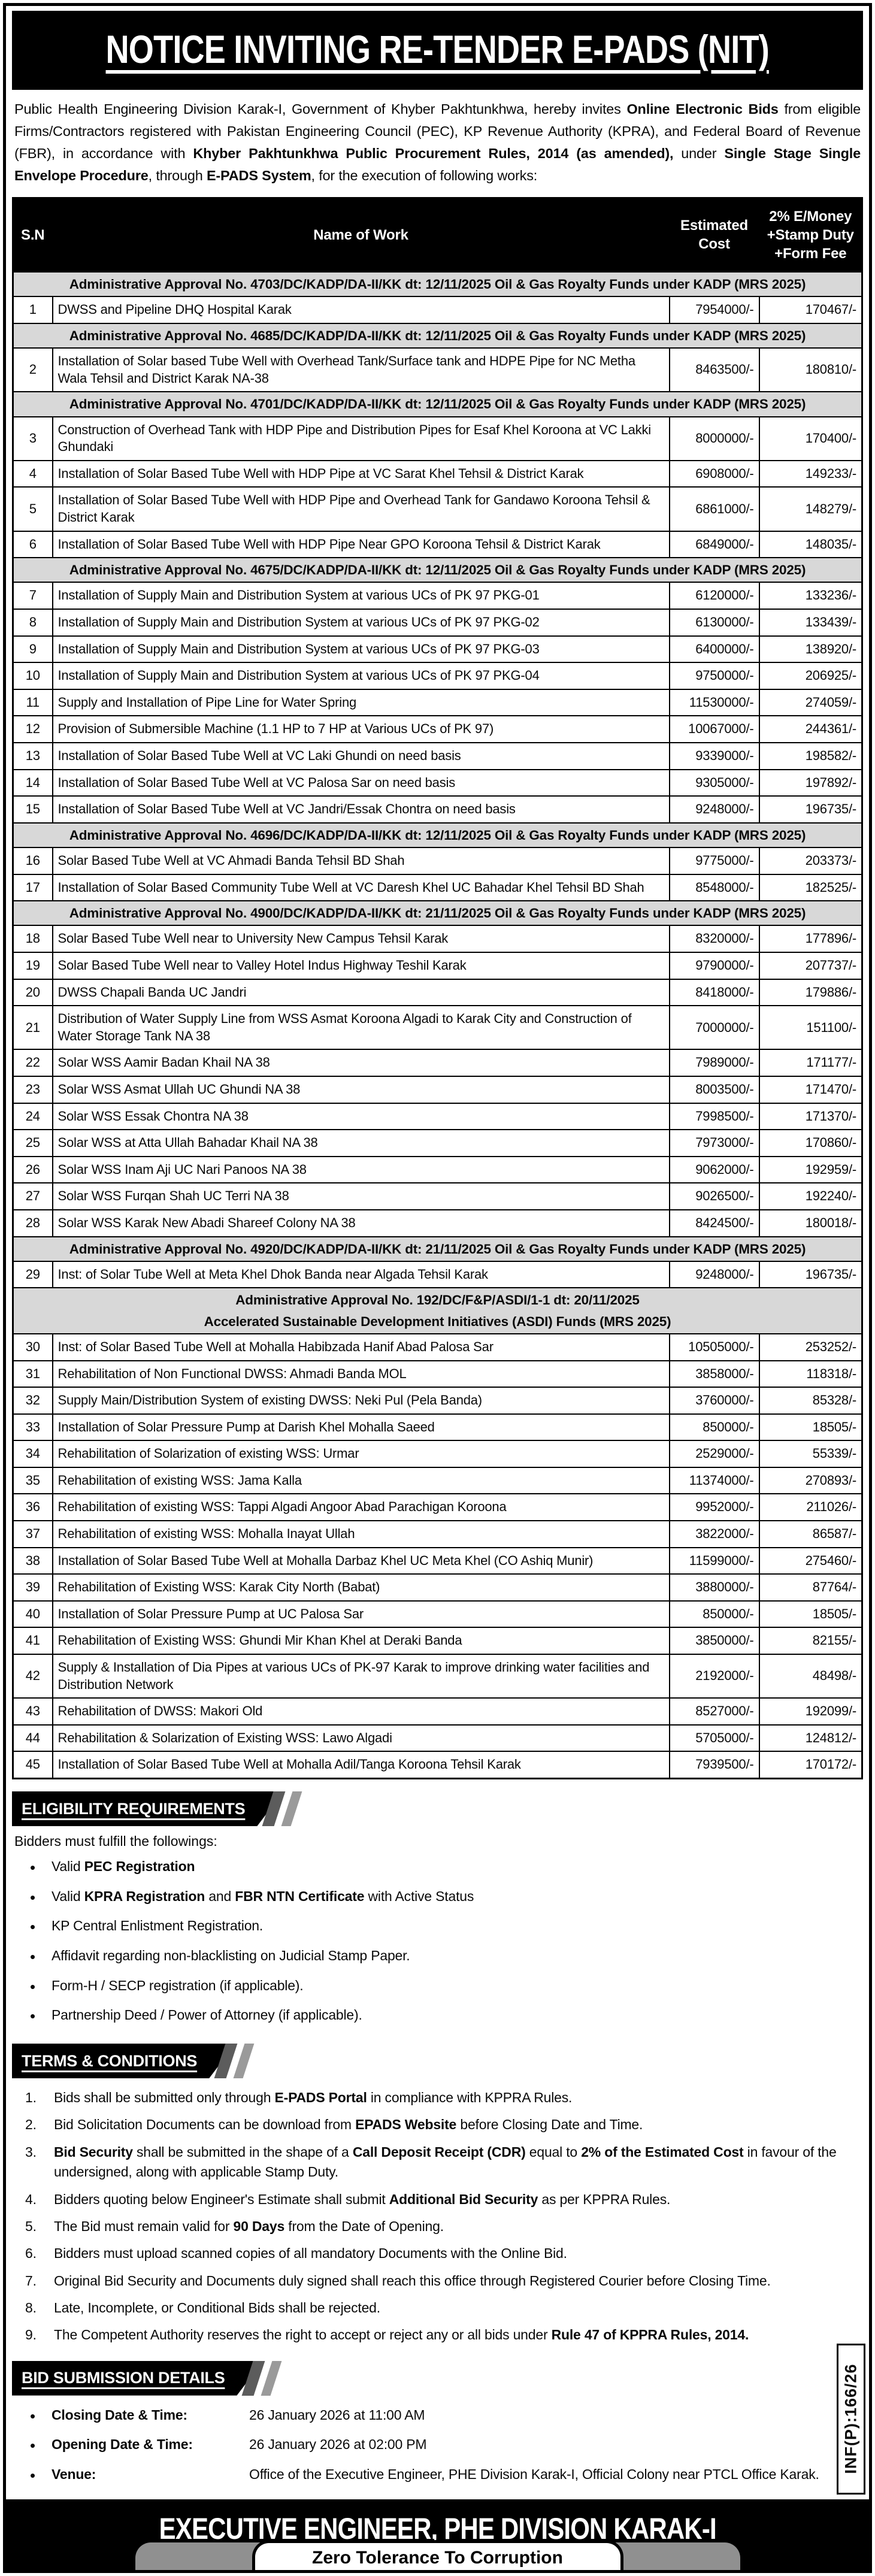  What do you see at coordinates (714, 1169) in the screenshot?
I see `estimated-cost-cell: 9062000/-` at bounding box center [714, 1169].